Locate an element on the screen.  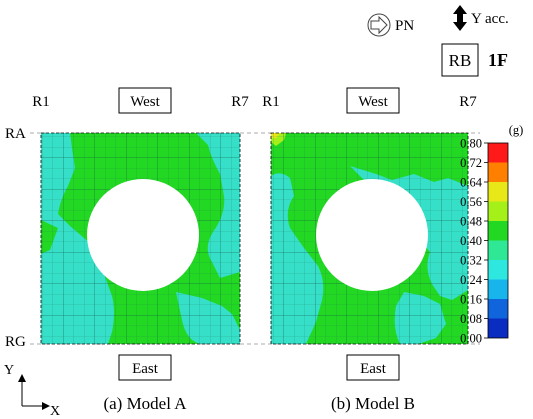
pn-indicator: PN is located at coordinates (390, 25).